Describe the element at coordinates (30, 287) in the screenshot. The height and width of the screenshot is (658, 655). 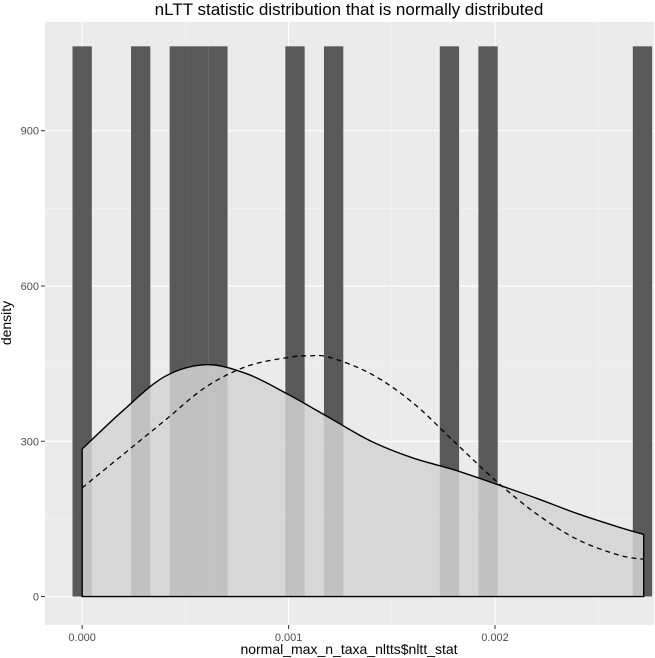
I see `y-tick-label: 600` at that location.